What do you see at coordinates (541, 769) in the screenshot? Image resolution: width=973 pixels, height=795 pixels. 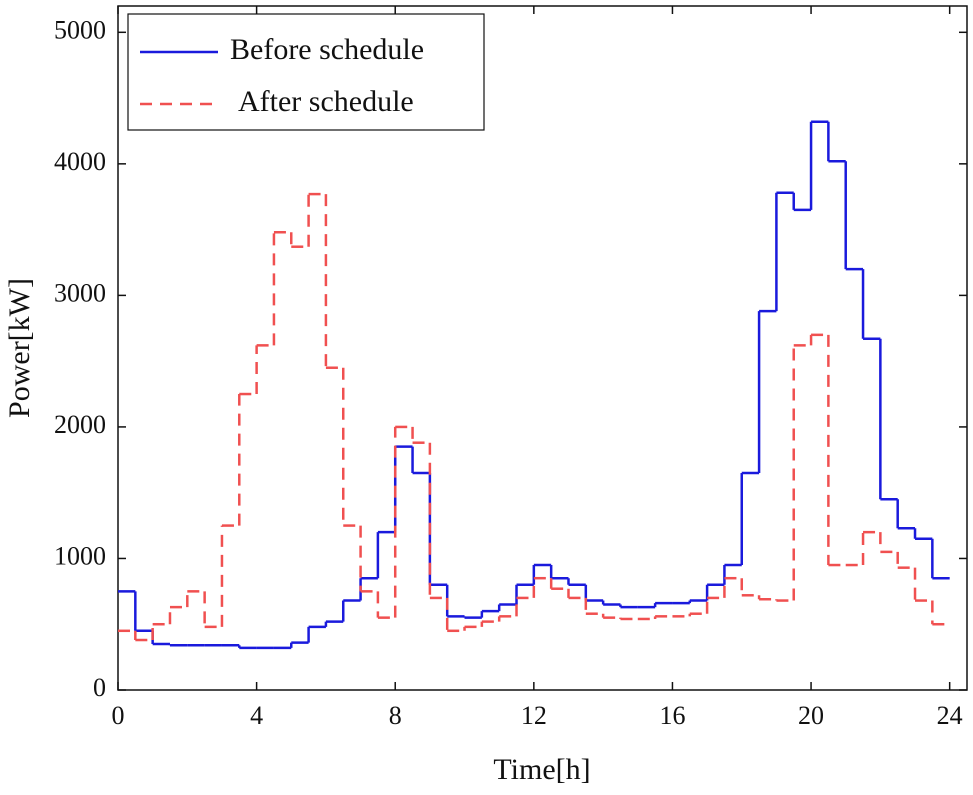 I see `x-axis-label: Time[h]` at bounding box center [541, 769].